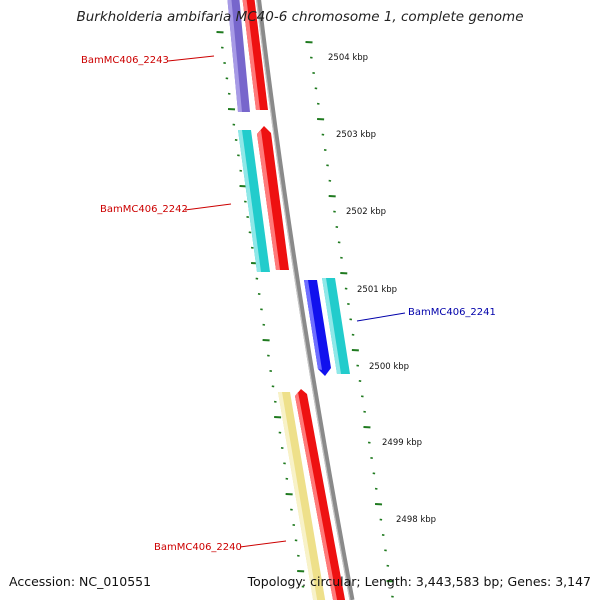 This screenshot has height=604, width=600. Describe the element at coordinates (452, 312) in the screenshot. I see `gene-label-2241: BamMC406_2241` at that location.